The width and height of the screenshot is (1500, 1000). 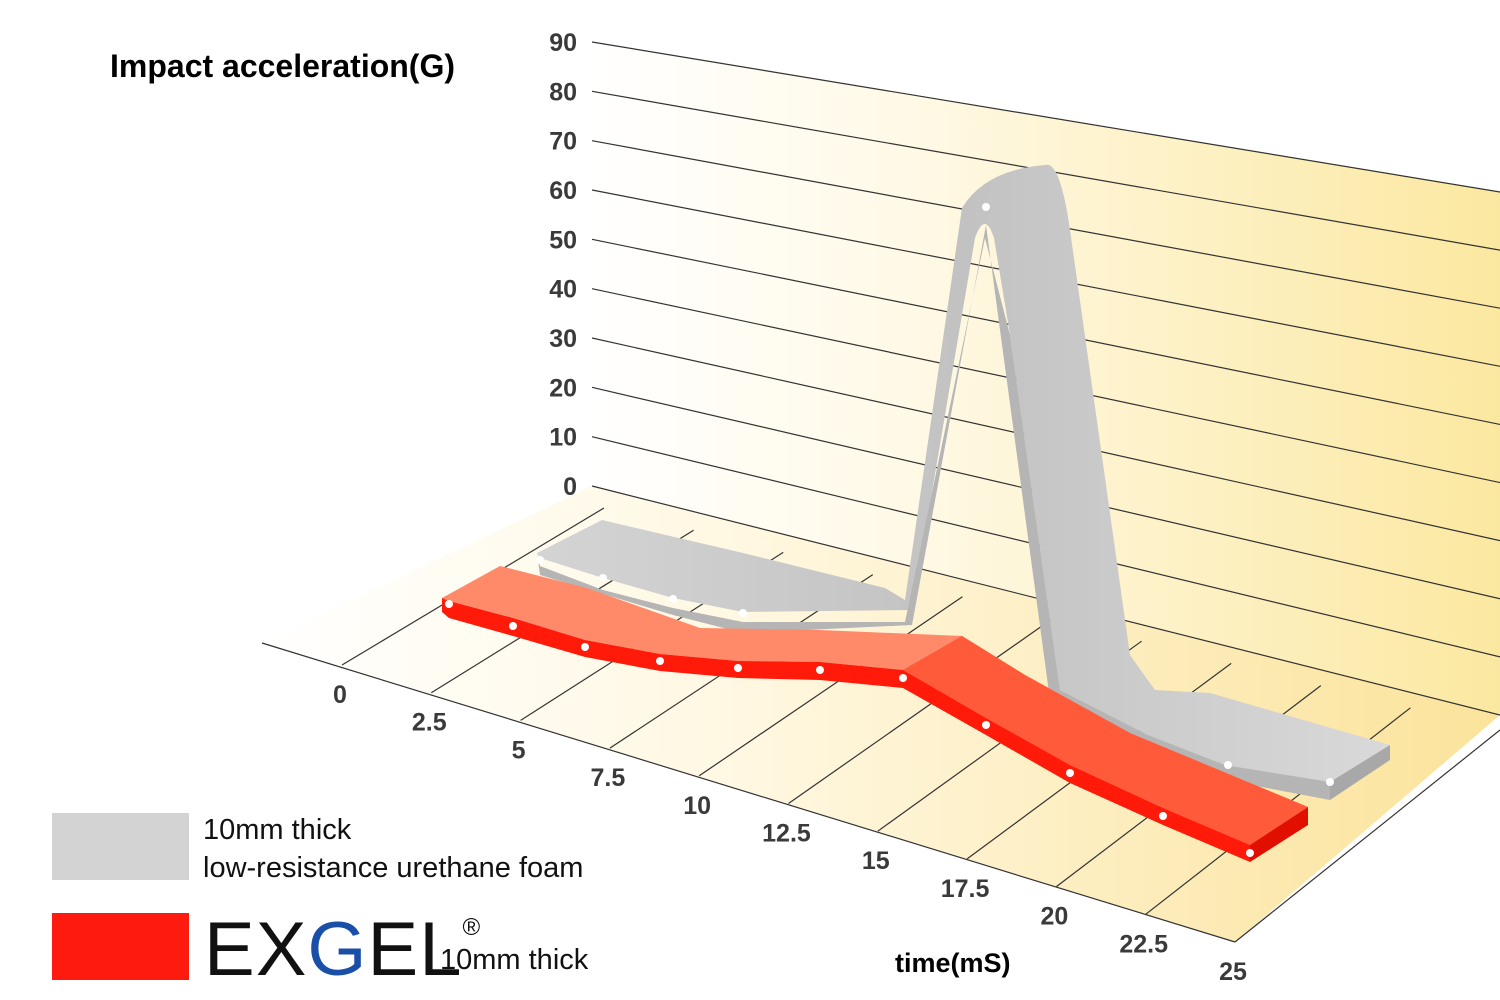 I want to click on x-tick-label: 25, so click(x=1233, y=972).